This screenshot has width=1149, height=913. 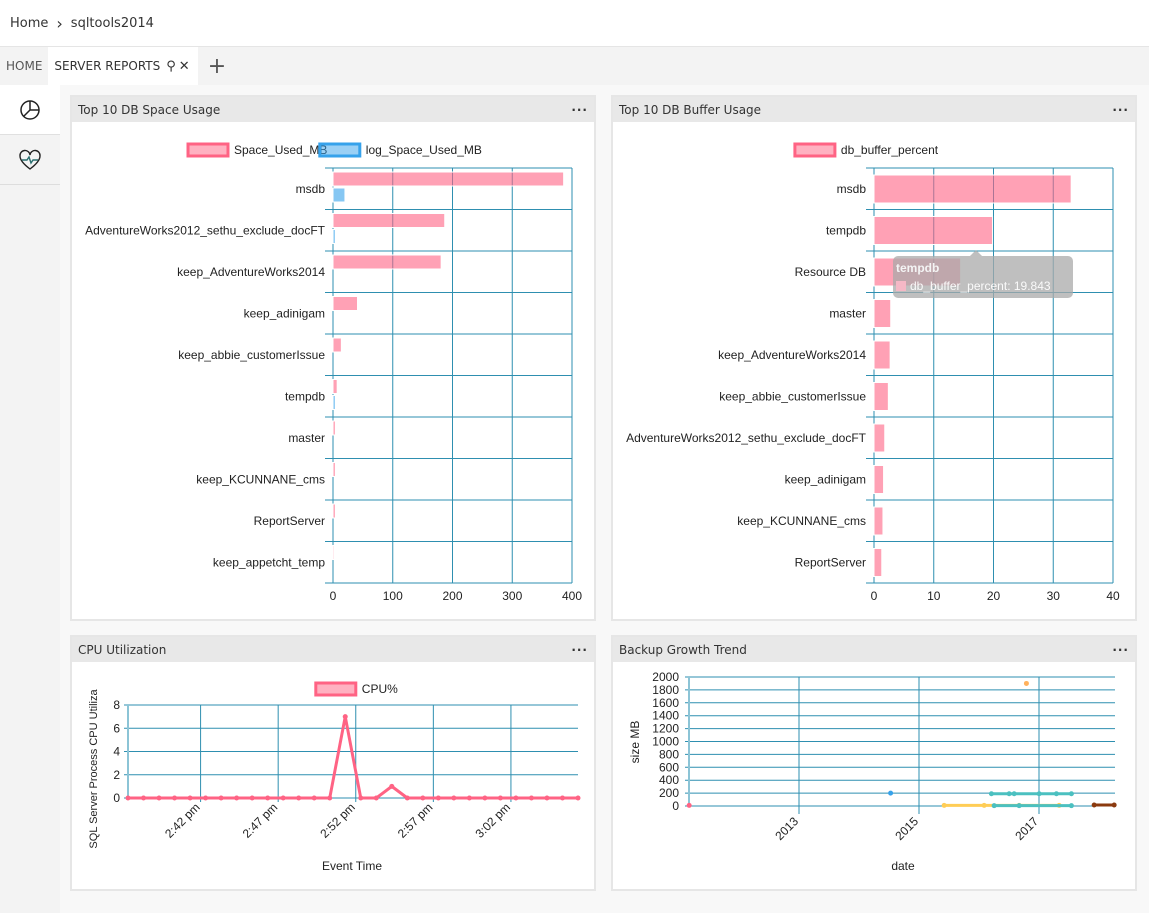 What do you see at coordinates (107, 66) in the screenshot?
I see `tab-label: SERVER REPORTS` at bounding box center [107, 66].